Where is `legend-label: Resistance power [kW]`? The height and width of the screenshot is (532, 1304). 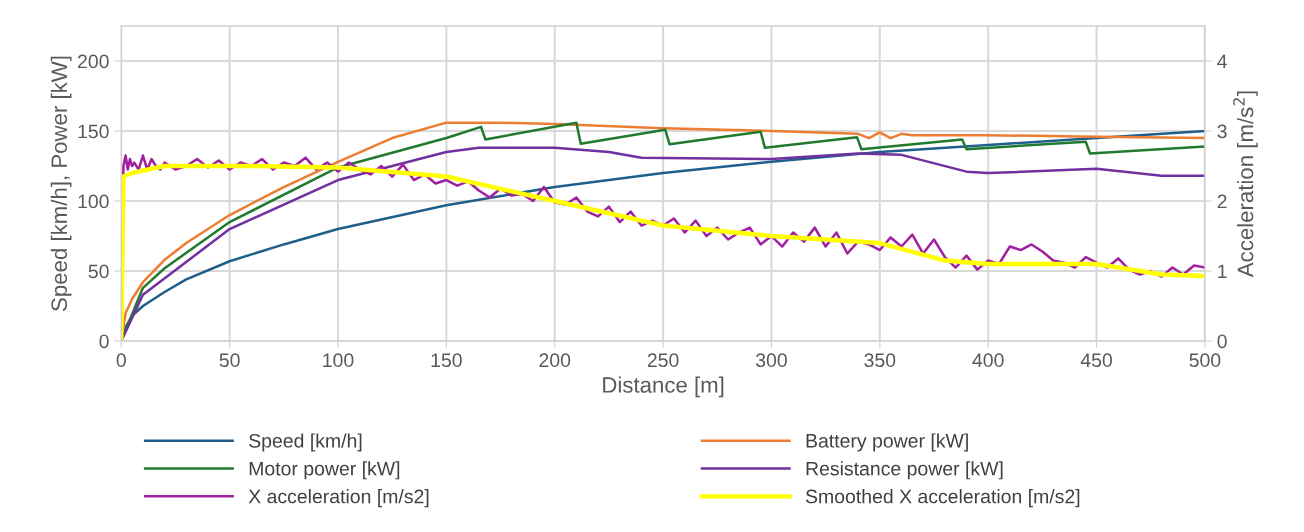 legend-label: Resistance power [kW] is located at coordinates (904, 470).